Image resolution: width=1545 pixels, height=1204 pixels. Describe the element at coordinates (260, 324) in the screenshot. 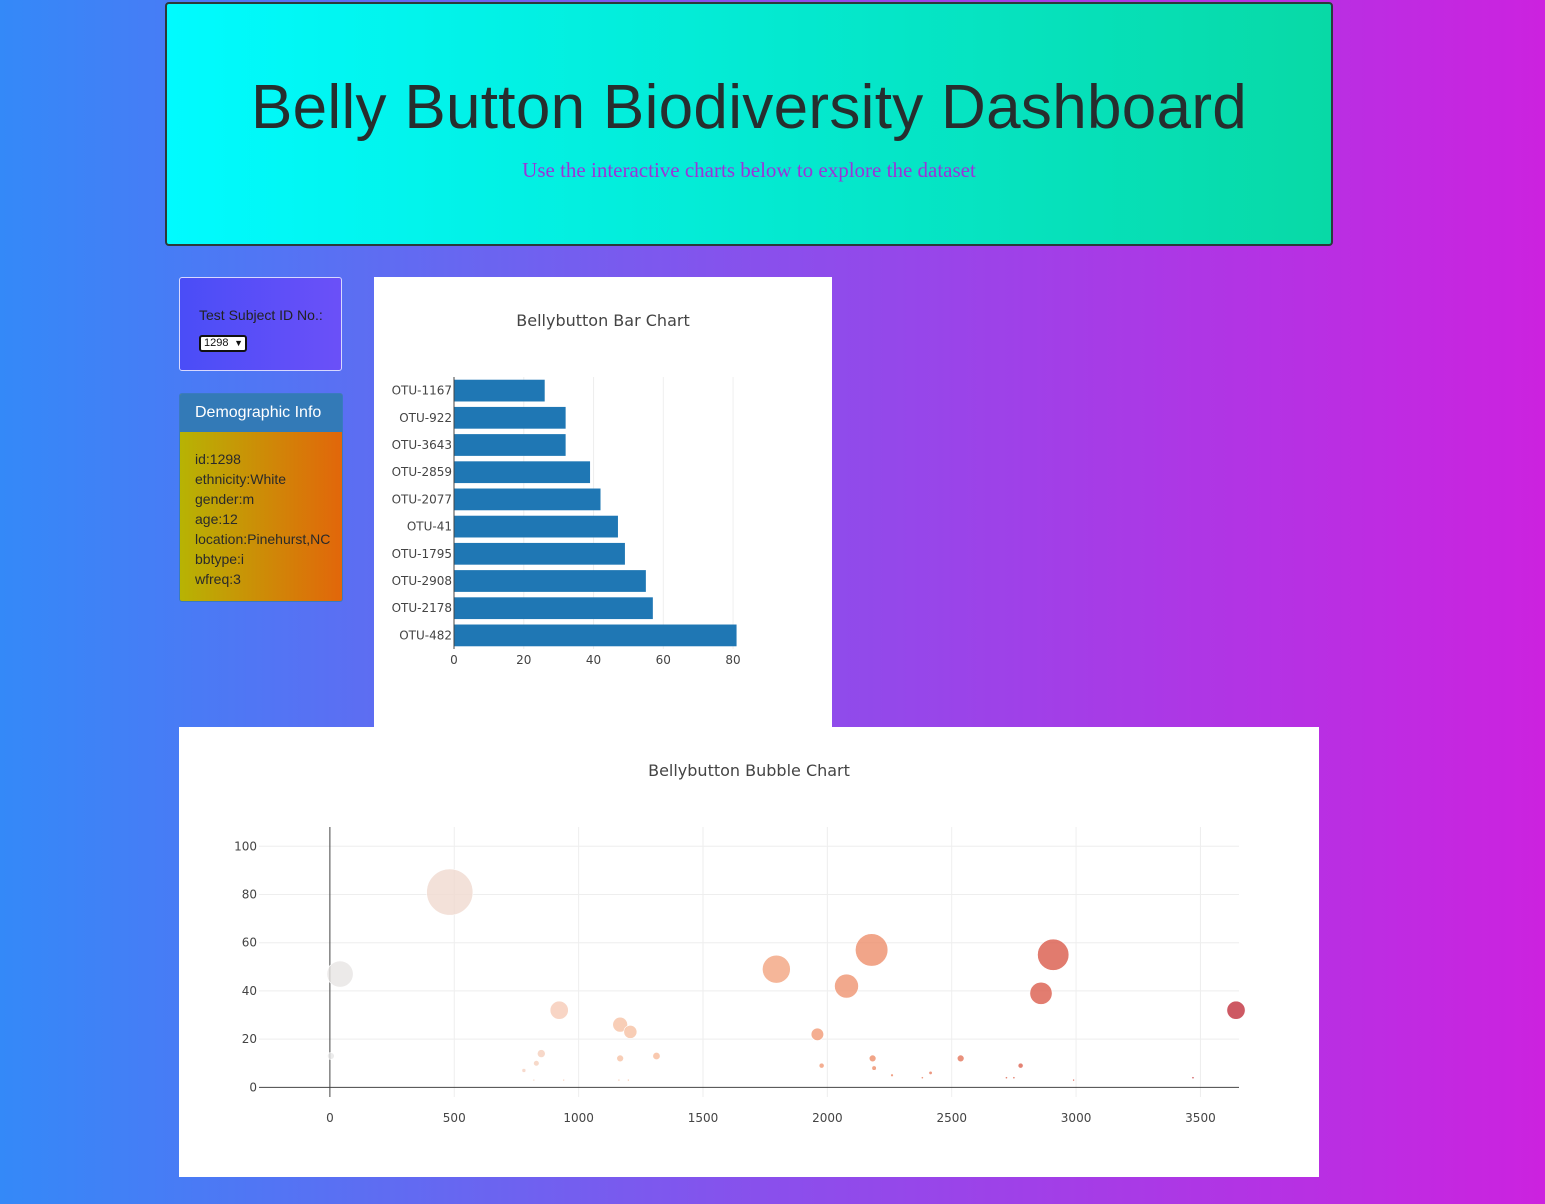

I see `subject-selector-panel: Test Subject ID No.: 1298 ▼` at that location.